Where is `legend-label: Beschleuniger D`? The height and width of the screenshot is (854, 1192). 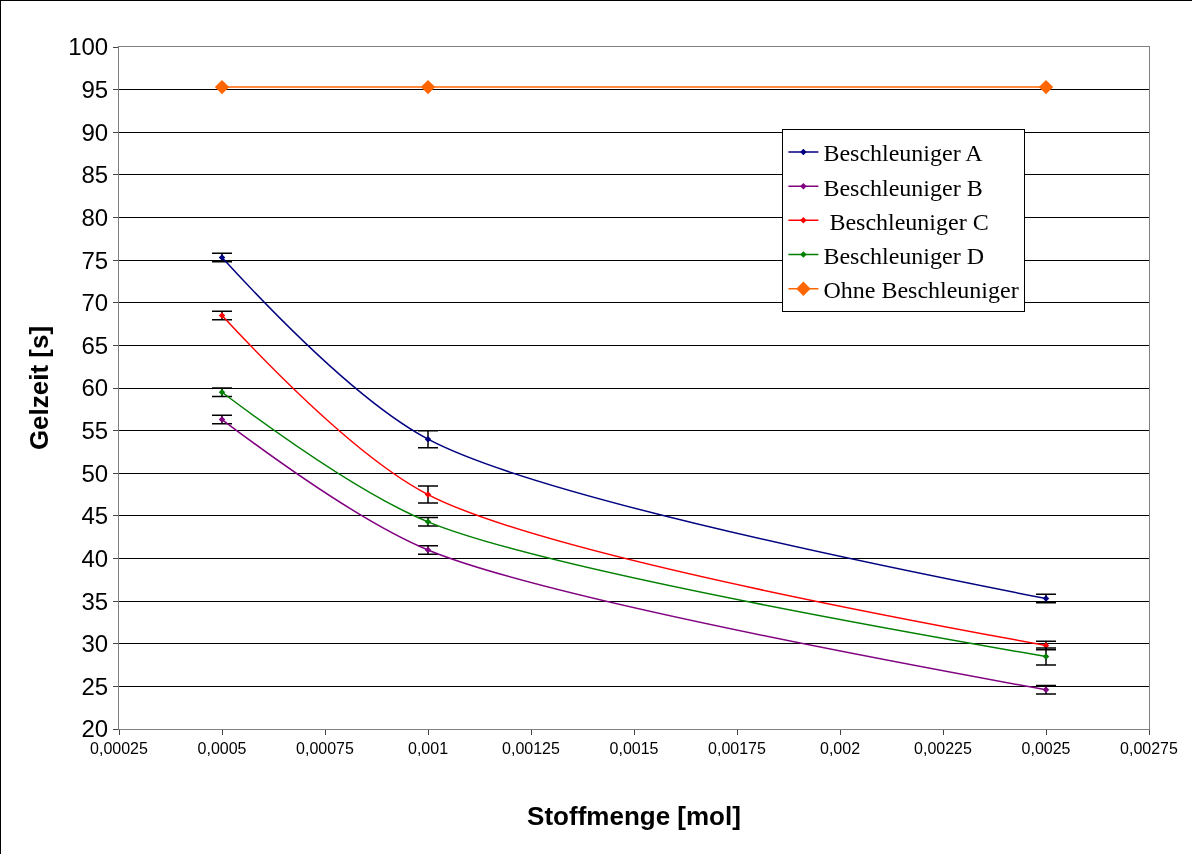 legend-label: Beschleuniger D is located at coordinates (904, 255).